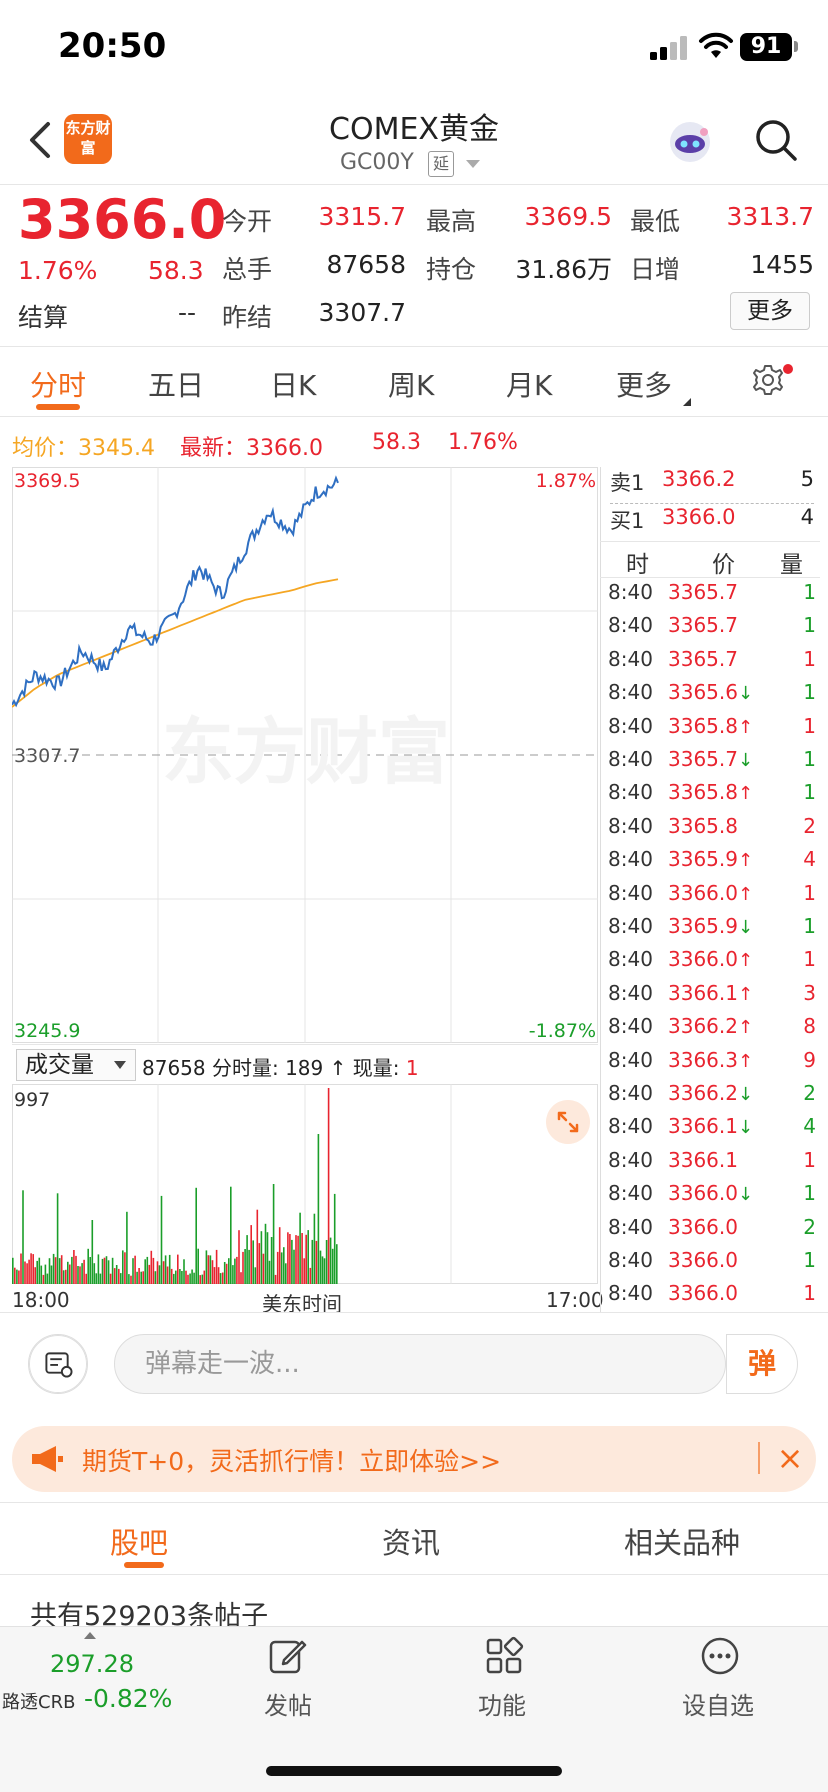  Describe the element at coordinates (710, 731) in the screenshot. I see `tick-row: 8:40 3365.8↑ 1` at that location.